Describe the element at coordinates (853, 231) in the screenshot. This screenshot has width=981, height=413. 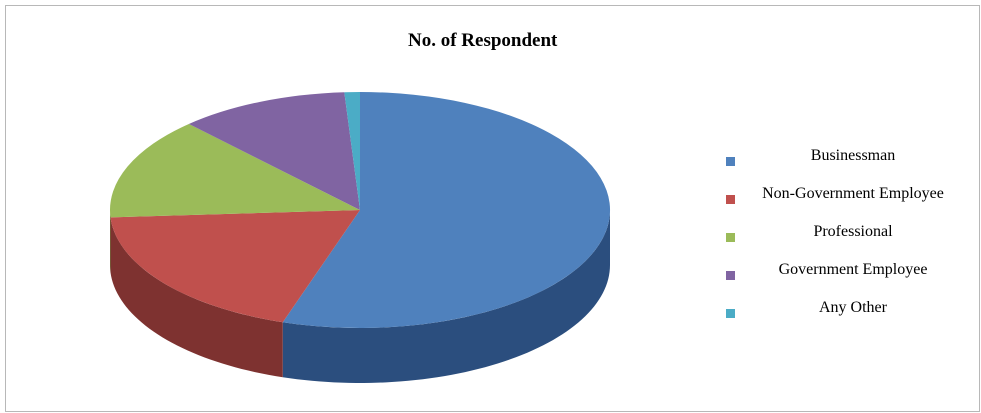
I see `legend-label-professional: Professional` at that location.